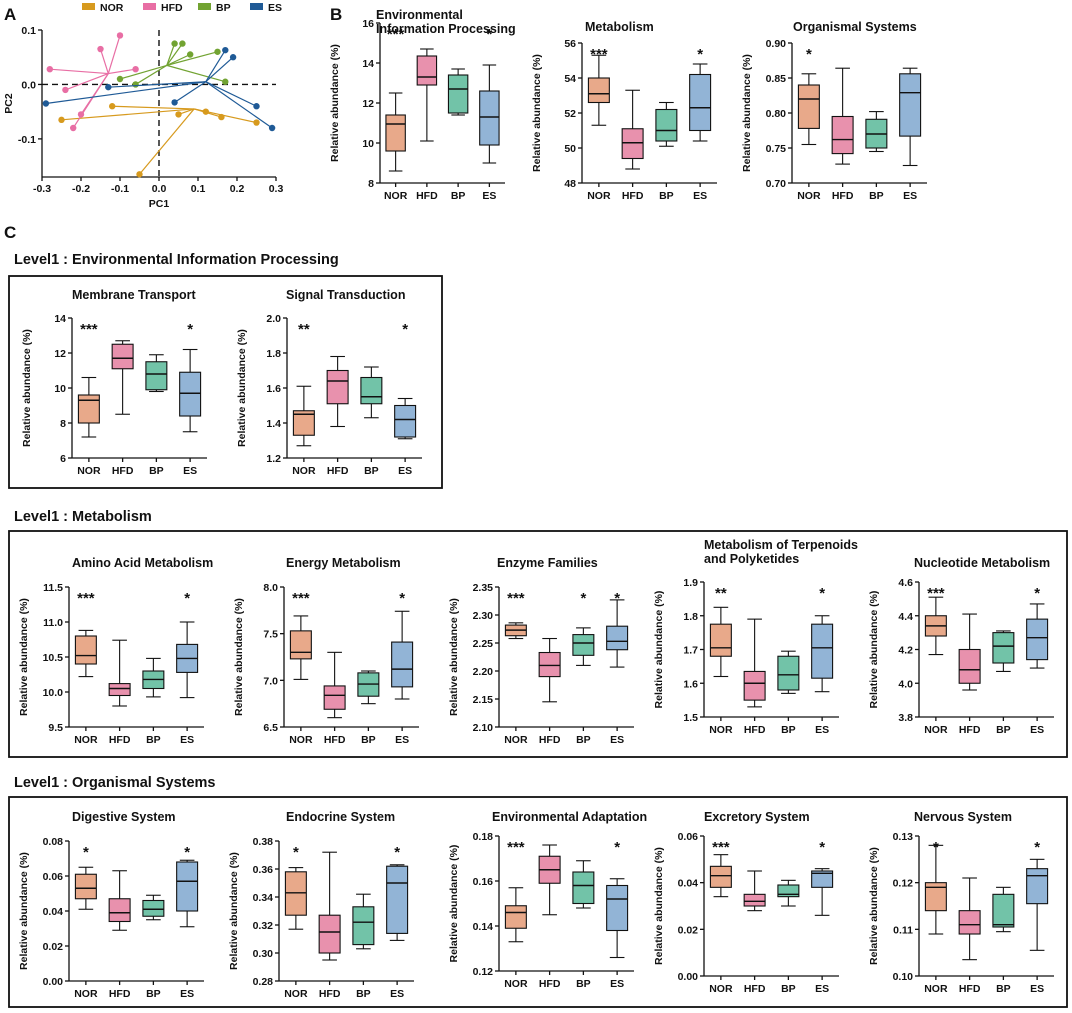 The image size is (1072, 1013). I want to click on panel-title: Membrane Transport, so click(134, 295).